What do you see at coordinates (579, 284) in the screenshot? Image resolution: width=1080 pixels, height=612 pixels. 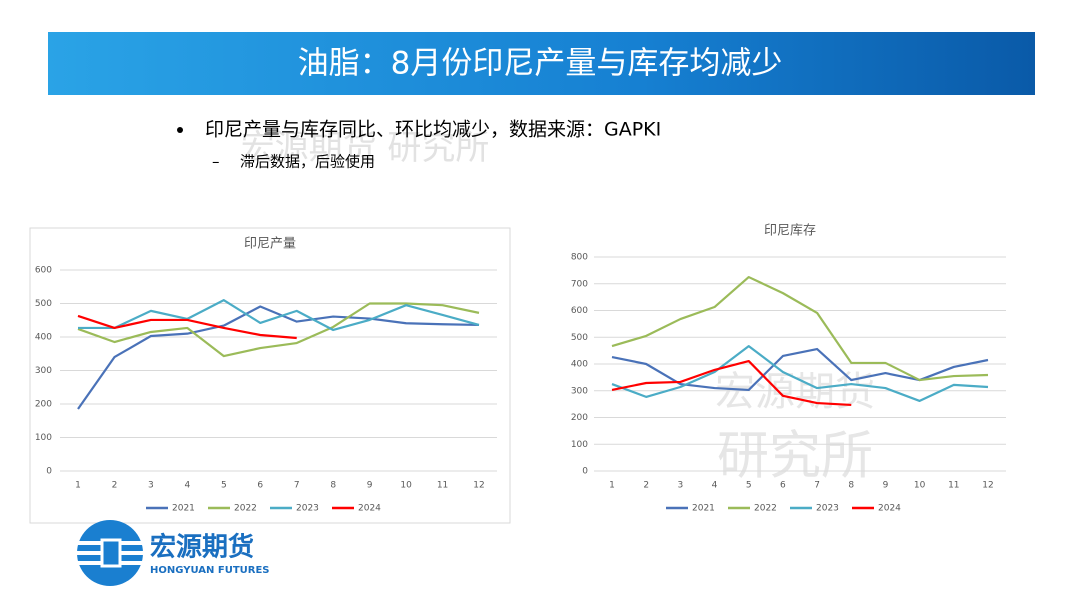 I see `y-tick-label: 700` at bounding box center [579, 284].